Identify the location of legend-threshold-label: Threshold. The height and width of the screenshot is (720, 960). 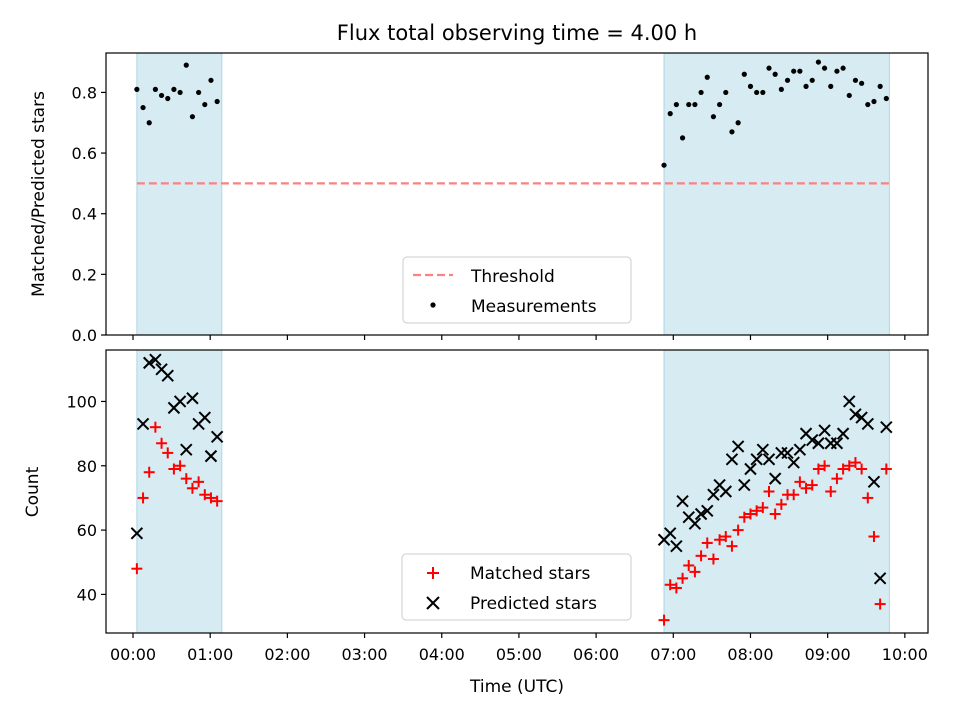
(512, 277).